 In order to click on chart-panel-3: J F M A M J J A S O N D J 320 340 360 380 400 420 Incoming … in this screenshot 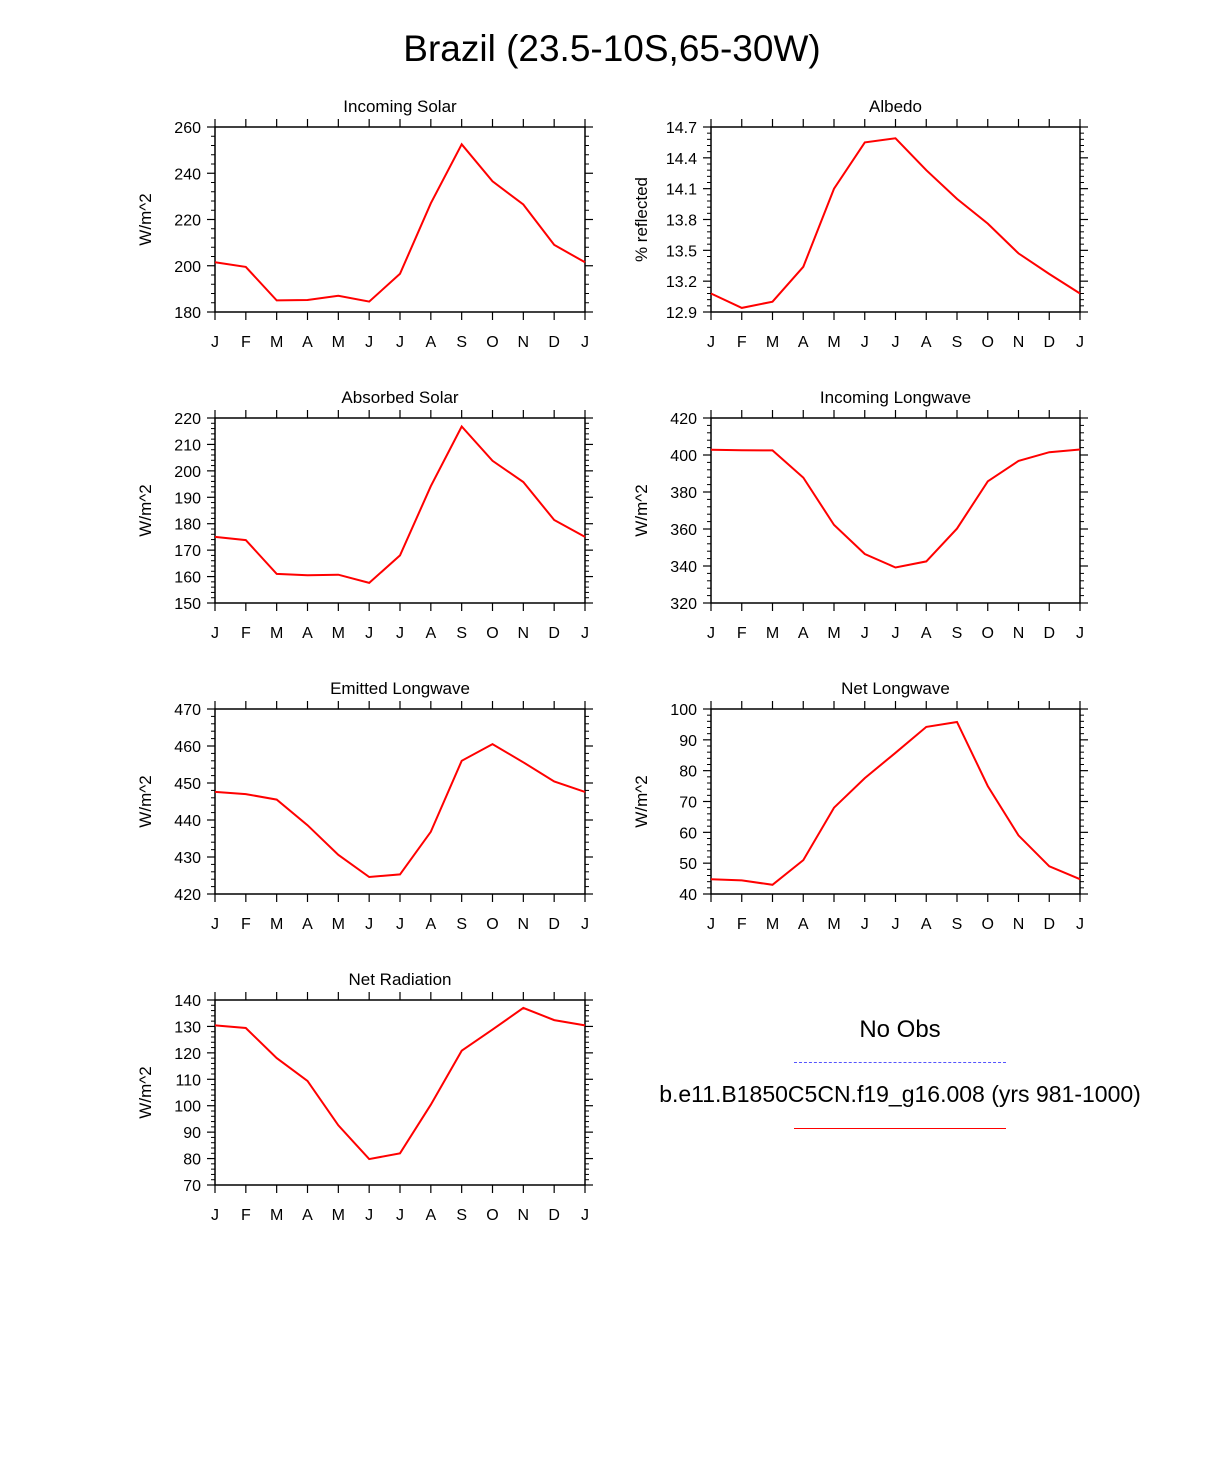, I will do `click(860, 515)`.